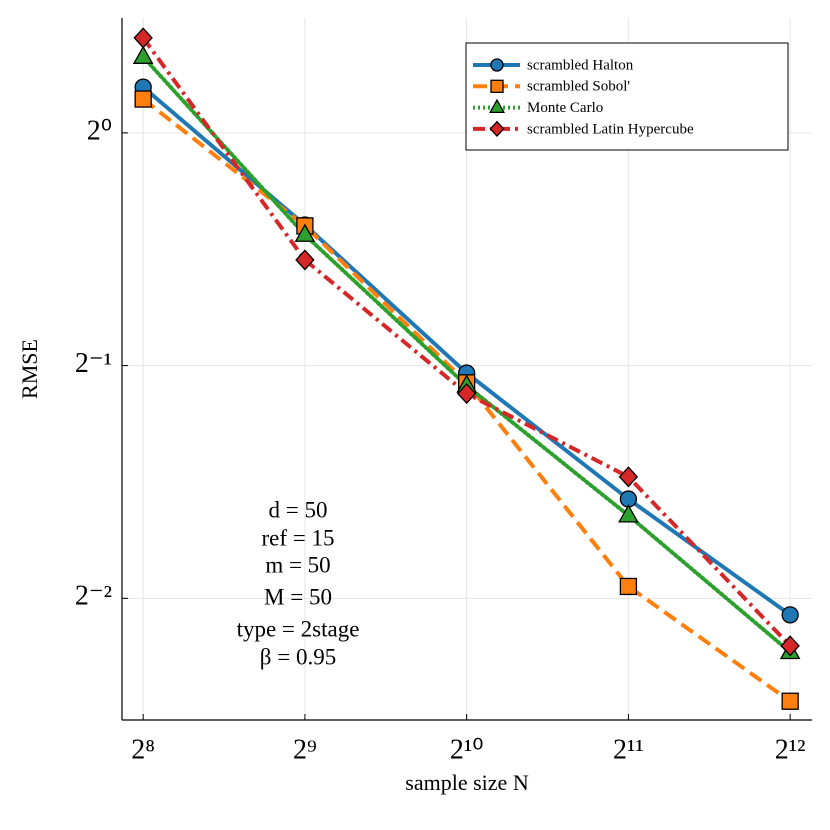 The height and width of the screenshot is (830, 830). I want to click on y-axis-label: RMSE, so click(29, 369).